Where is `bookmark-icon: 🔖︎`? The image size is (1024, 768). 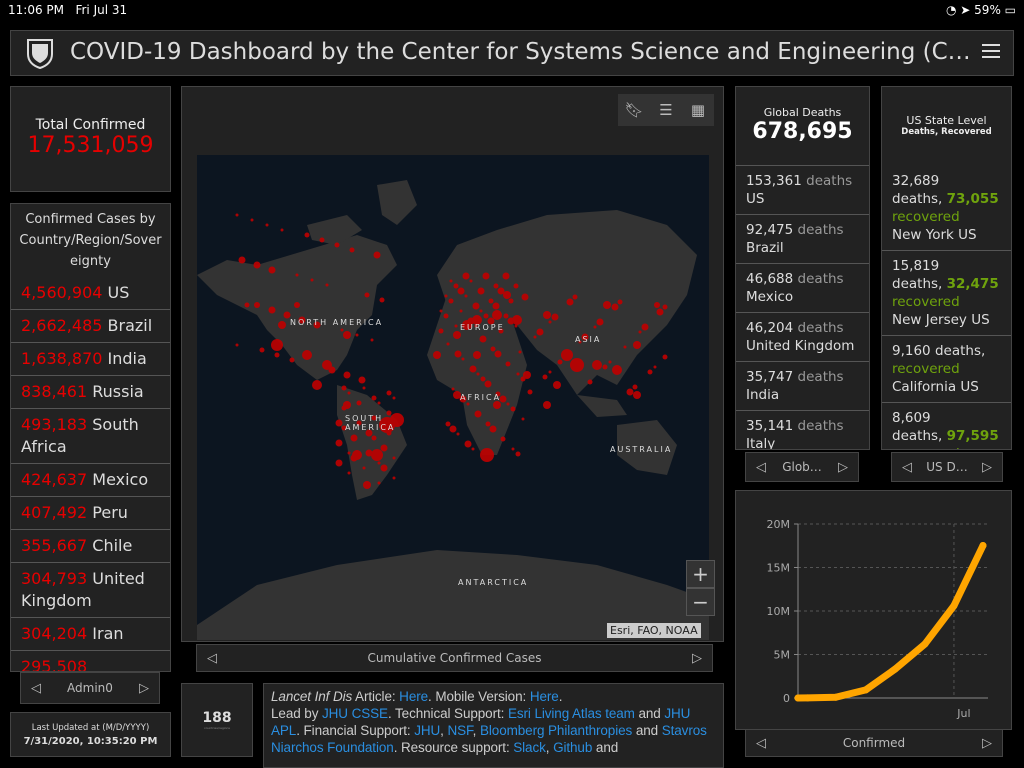 bookmark-icon: 🔖︎ is located at coordinates (634, 110).